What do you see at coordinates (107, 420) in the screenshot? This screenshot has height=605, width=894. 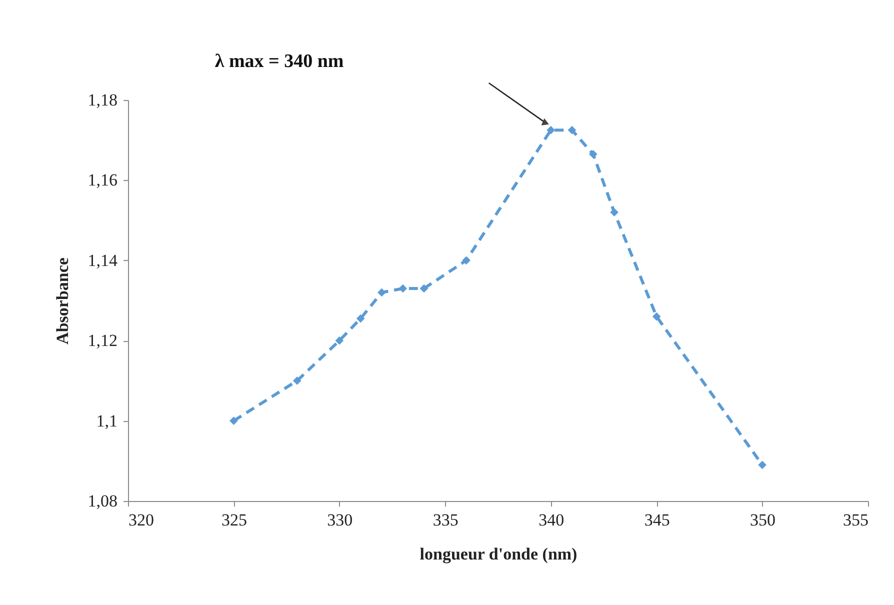 I see `y-tick-label: 1,1` at bounding box center [107, 420].